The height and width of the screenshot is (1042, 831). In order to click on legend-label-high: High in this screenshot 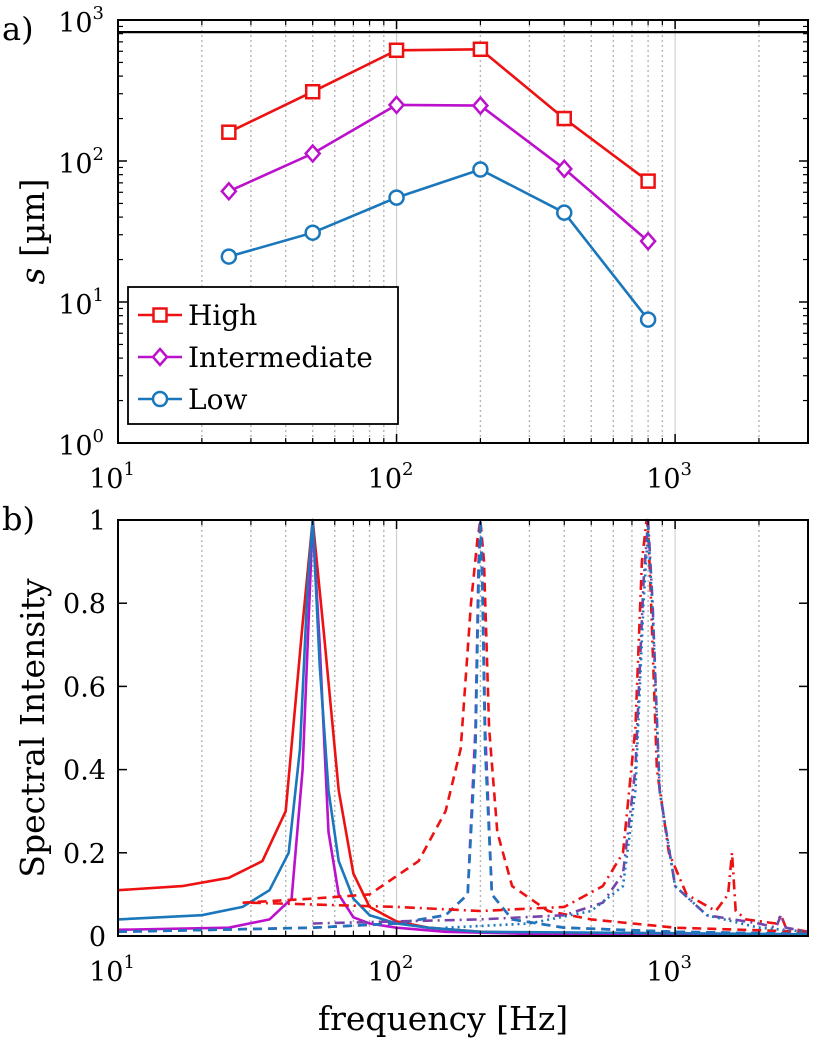, I will do `click(222, 315)`.